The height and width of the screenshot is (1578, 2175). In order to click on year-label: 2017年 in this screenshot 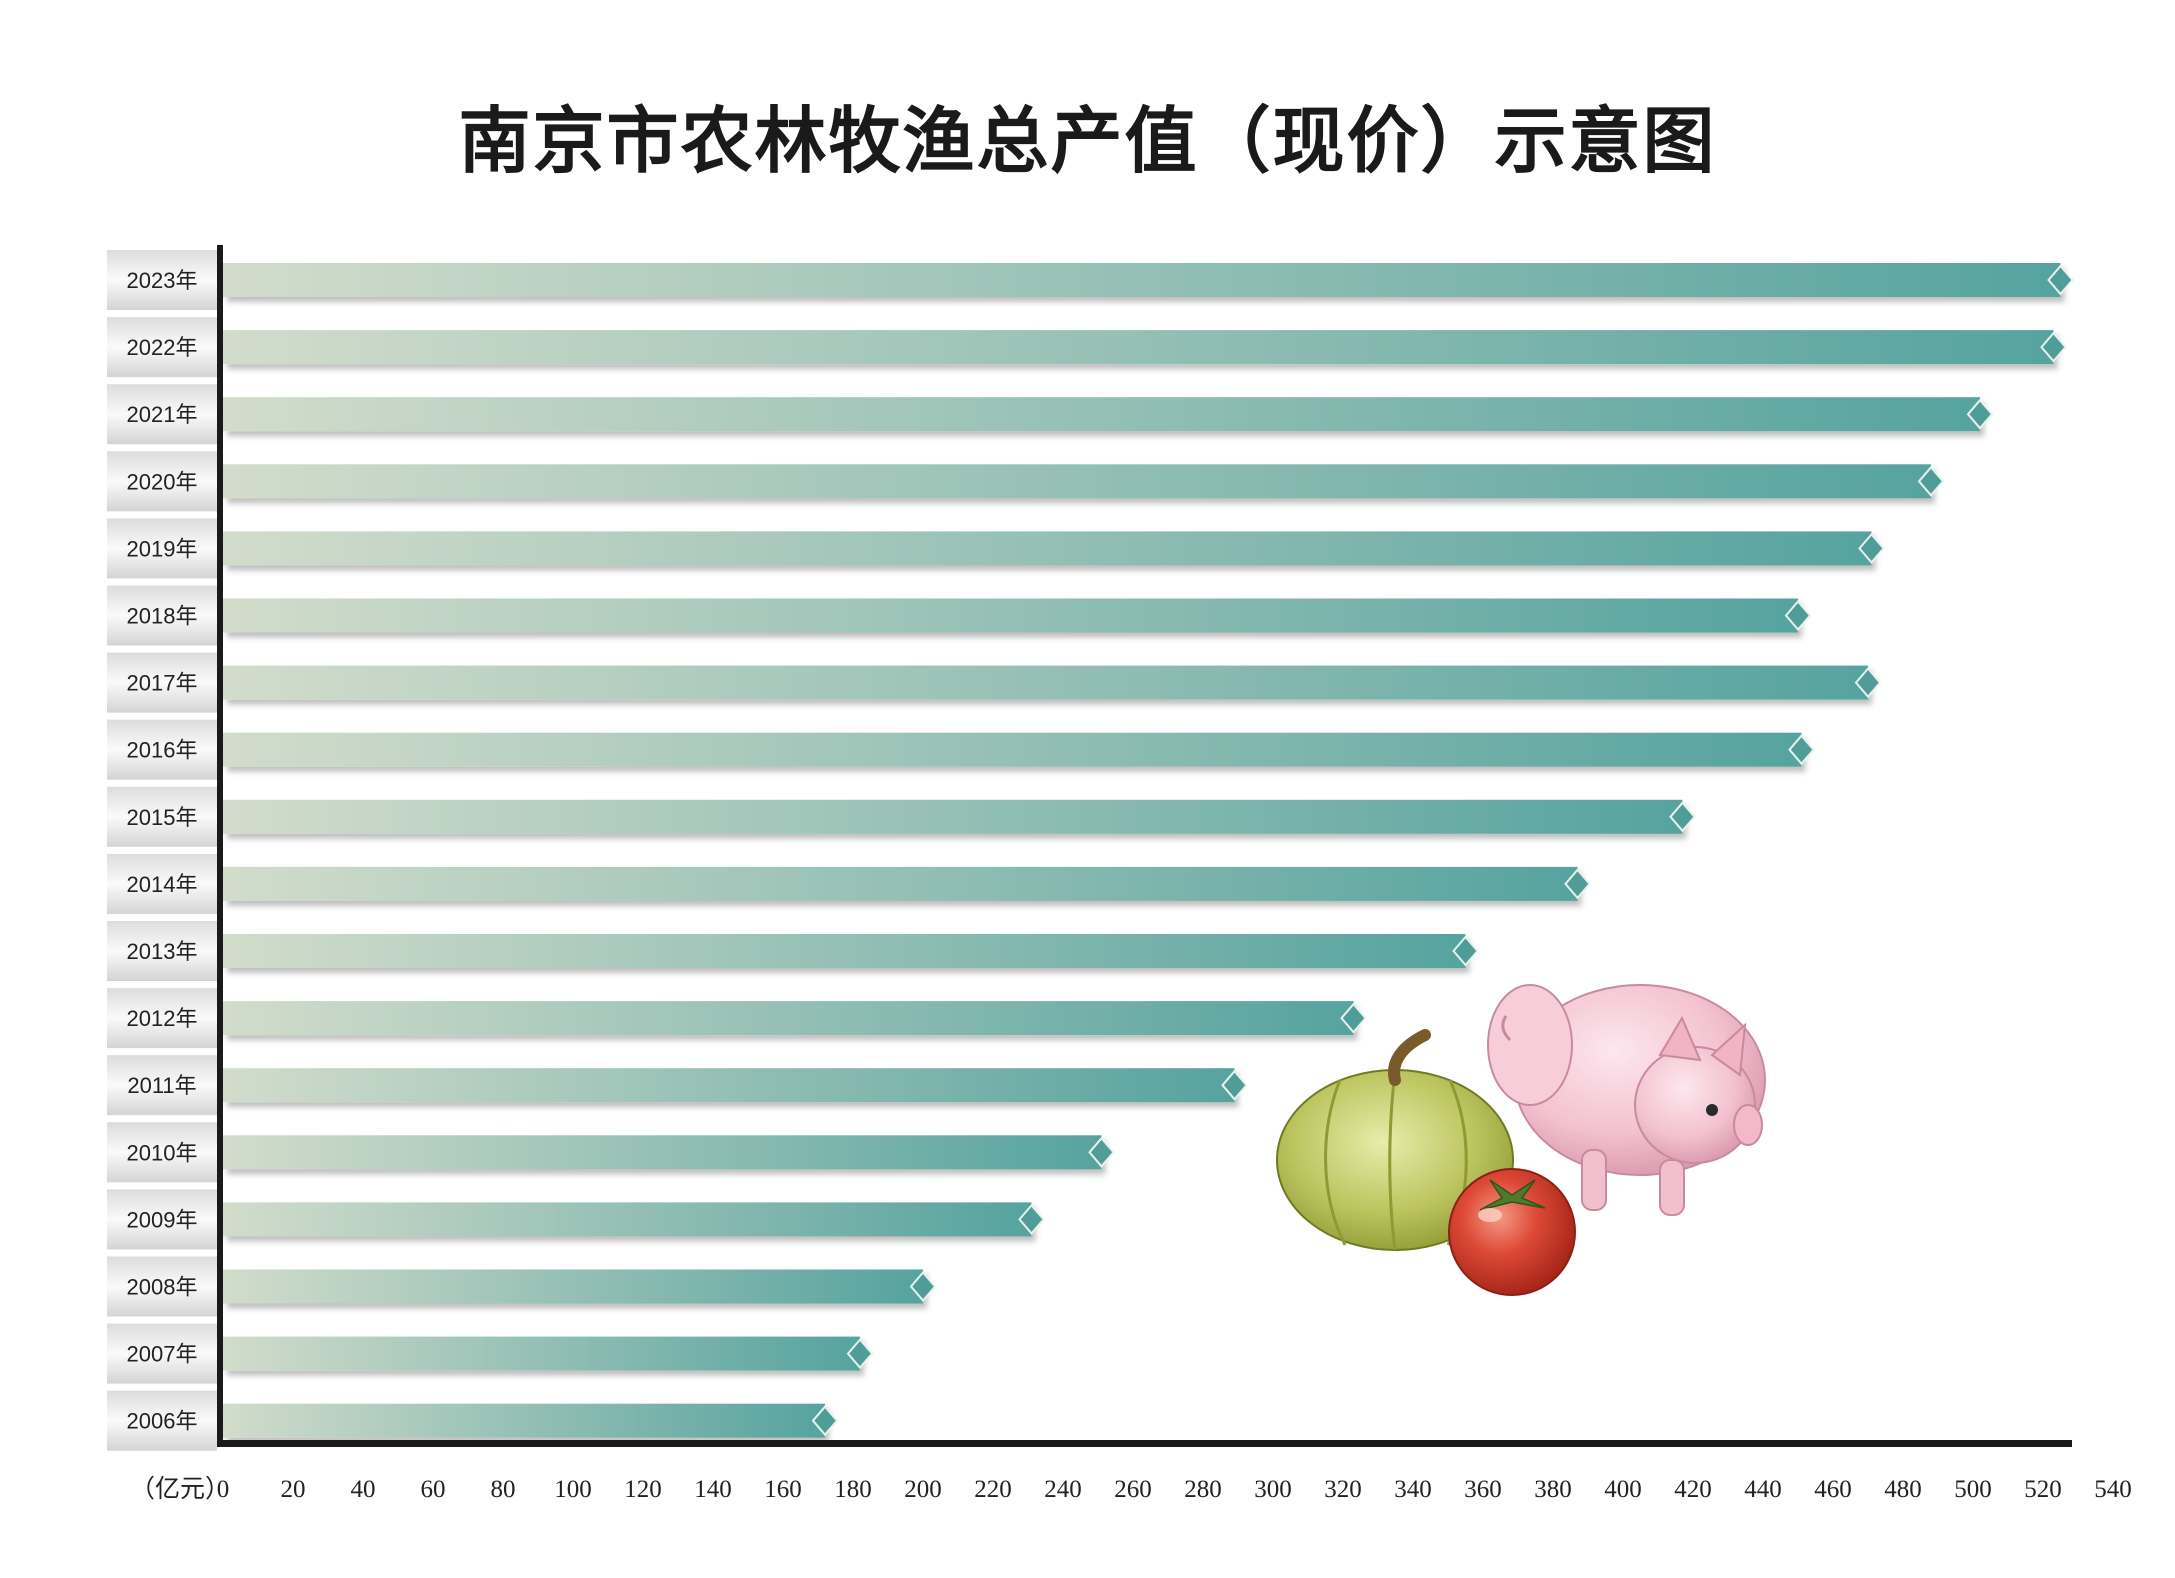, I will do `click(162, 683)`.